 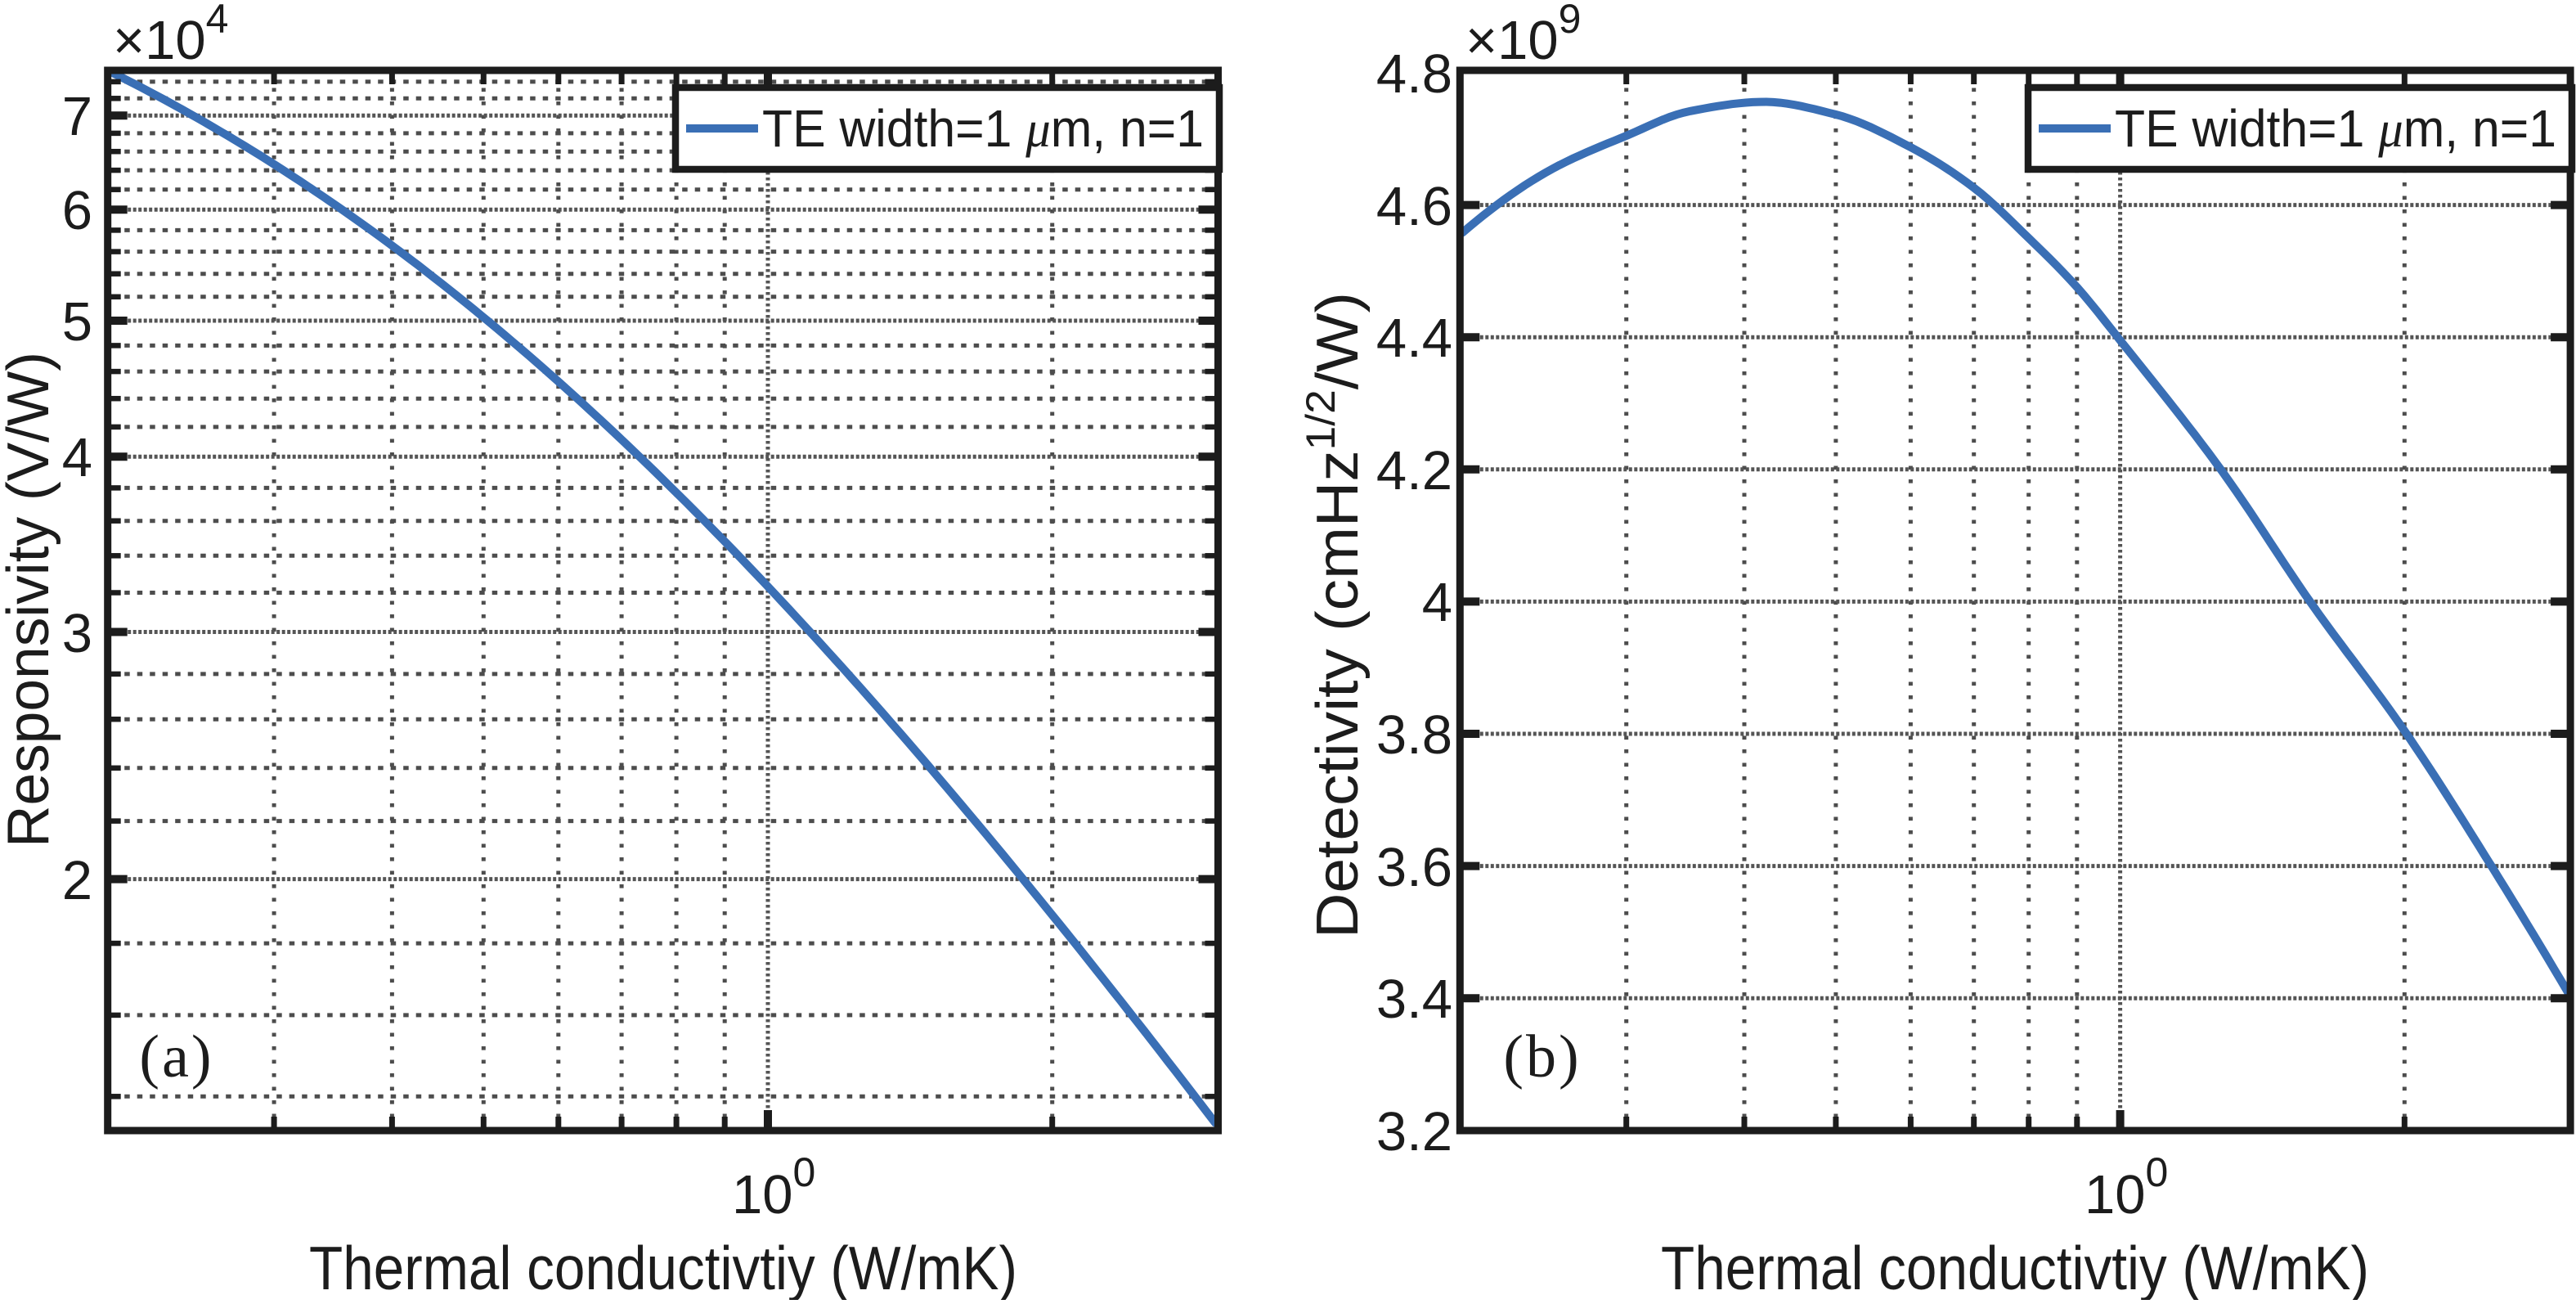 I want to click on svg-text: 3.2, so click(x=1414, y=1131).